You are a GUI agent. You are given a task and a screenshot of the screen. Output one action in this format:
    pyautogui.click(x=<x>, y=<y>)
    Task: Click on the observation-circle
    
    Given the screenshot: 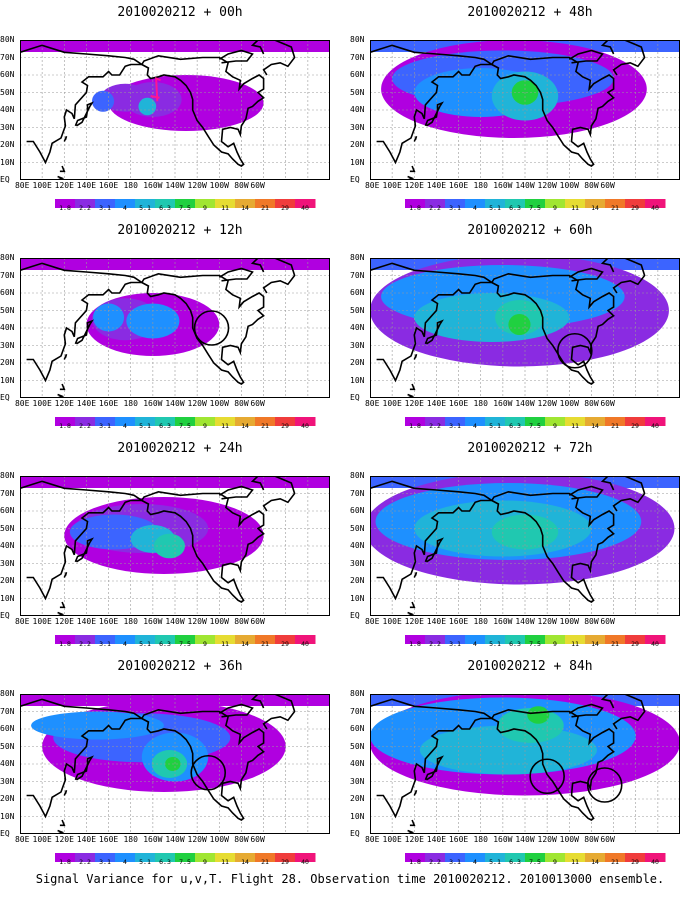 What is the action you would take?
    pyautogui.click(x=547, y=776)
    